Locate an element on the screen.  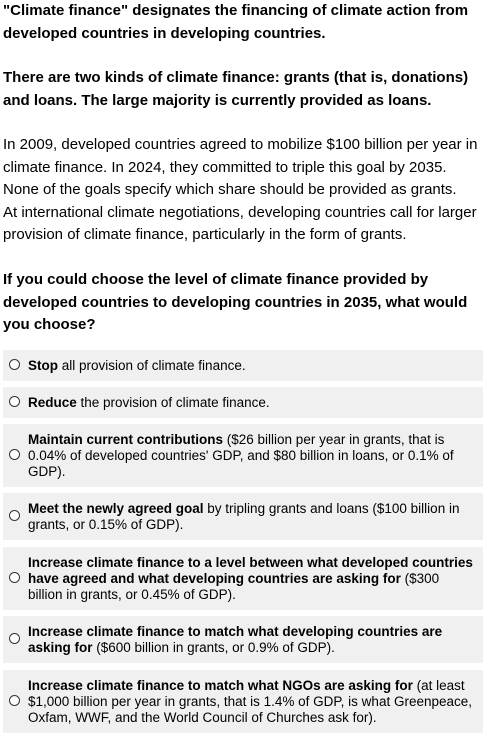
option-label-rest: the provision of climate finance. is located at coordinates (173, 402).